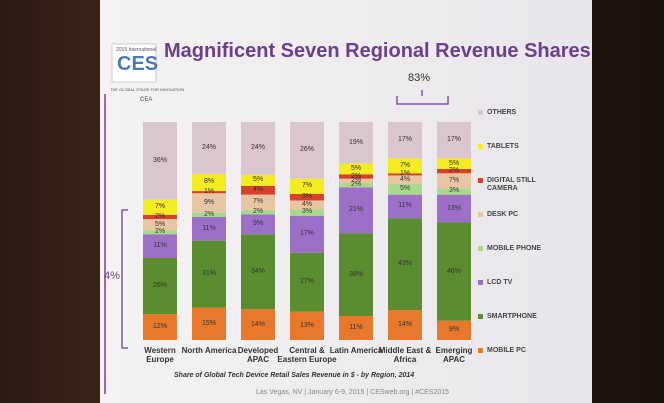 This screenshot has width=664, height=403. I want to click on logo-name: CES, so click(138, 64).